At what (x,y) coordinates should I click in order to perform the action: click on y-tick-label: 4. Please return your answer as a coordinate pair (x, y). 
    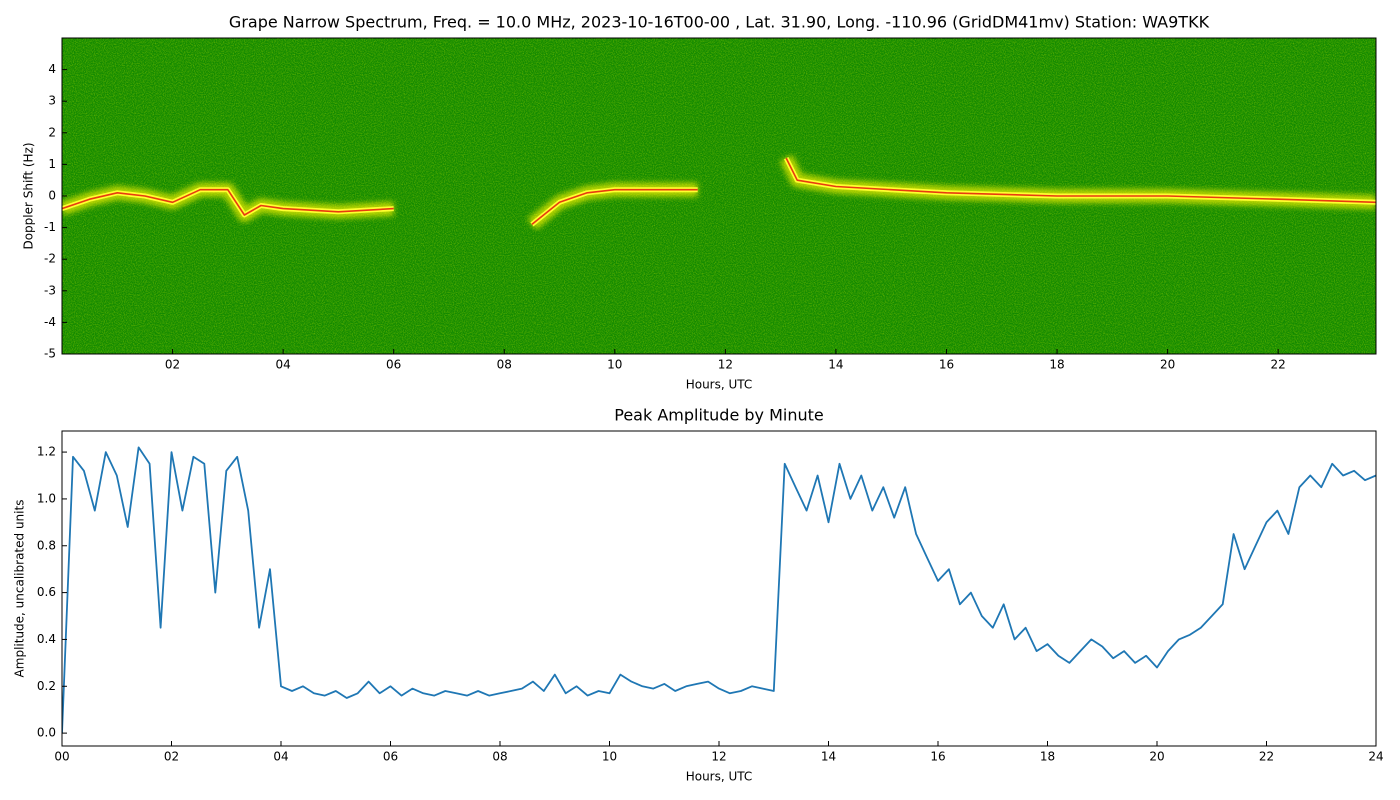
    Looking at the image, I should click on (52, 69).